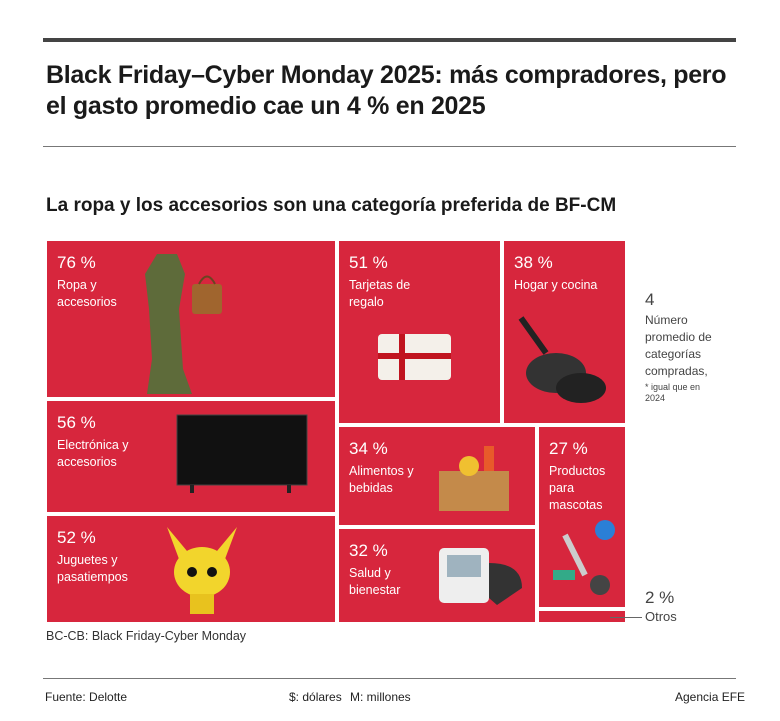 Image resolution: width=780 pixels, height=721 pixels. What do you see at coordinates (562, 359) in the screenshot?
I see `pan-icon` at bounding box center [562, 359].